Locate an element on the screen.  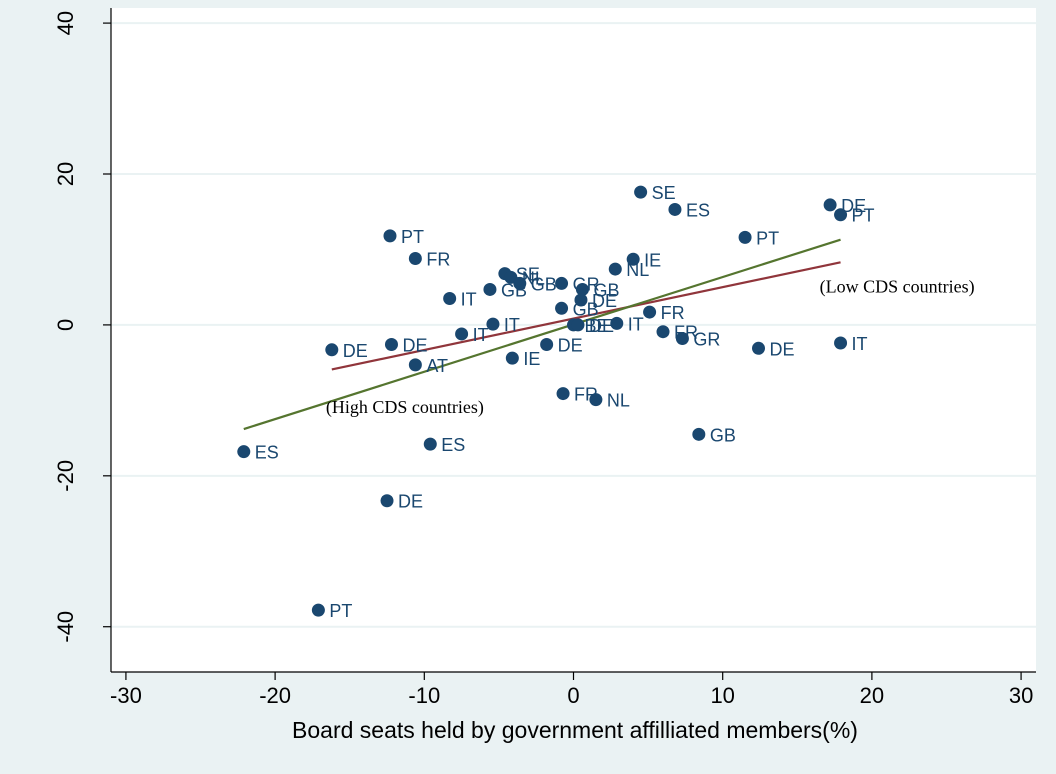
x-tick-label: -20 is located at coordinates (275, 695).